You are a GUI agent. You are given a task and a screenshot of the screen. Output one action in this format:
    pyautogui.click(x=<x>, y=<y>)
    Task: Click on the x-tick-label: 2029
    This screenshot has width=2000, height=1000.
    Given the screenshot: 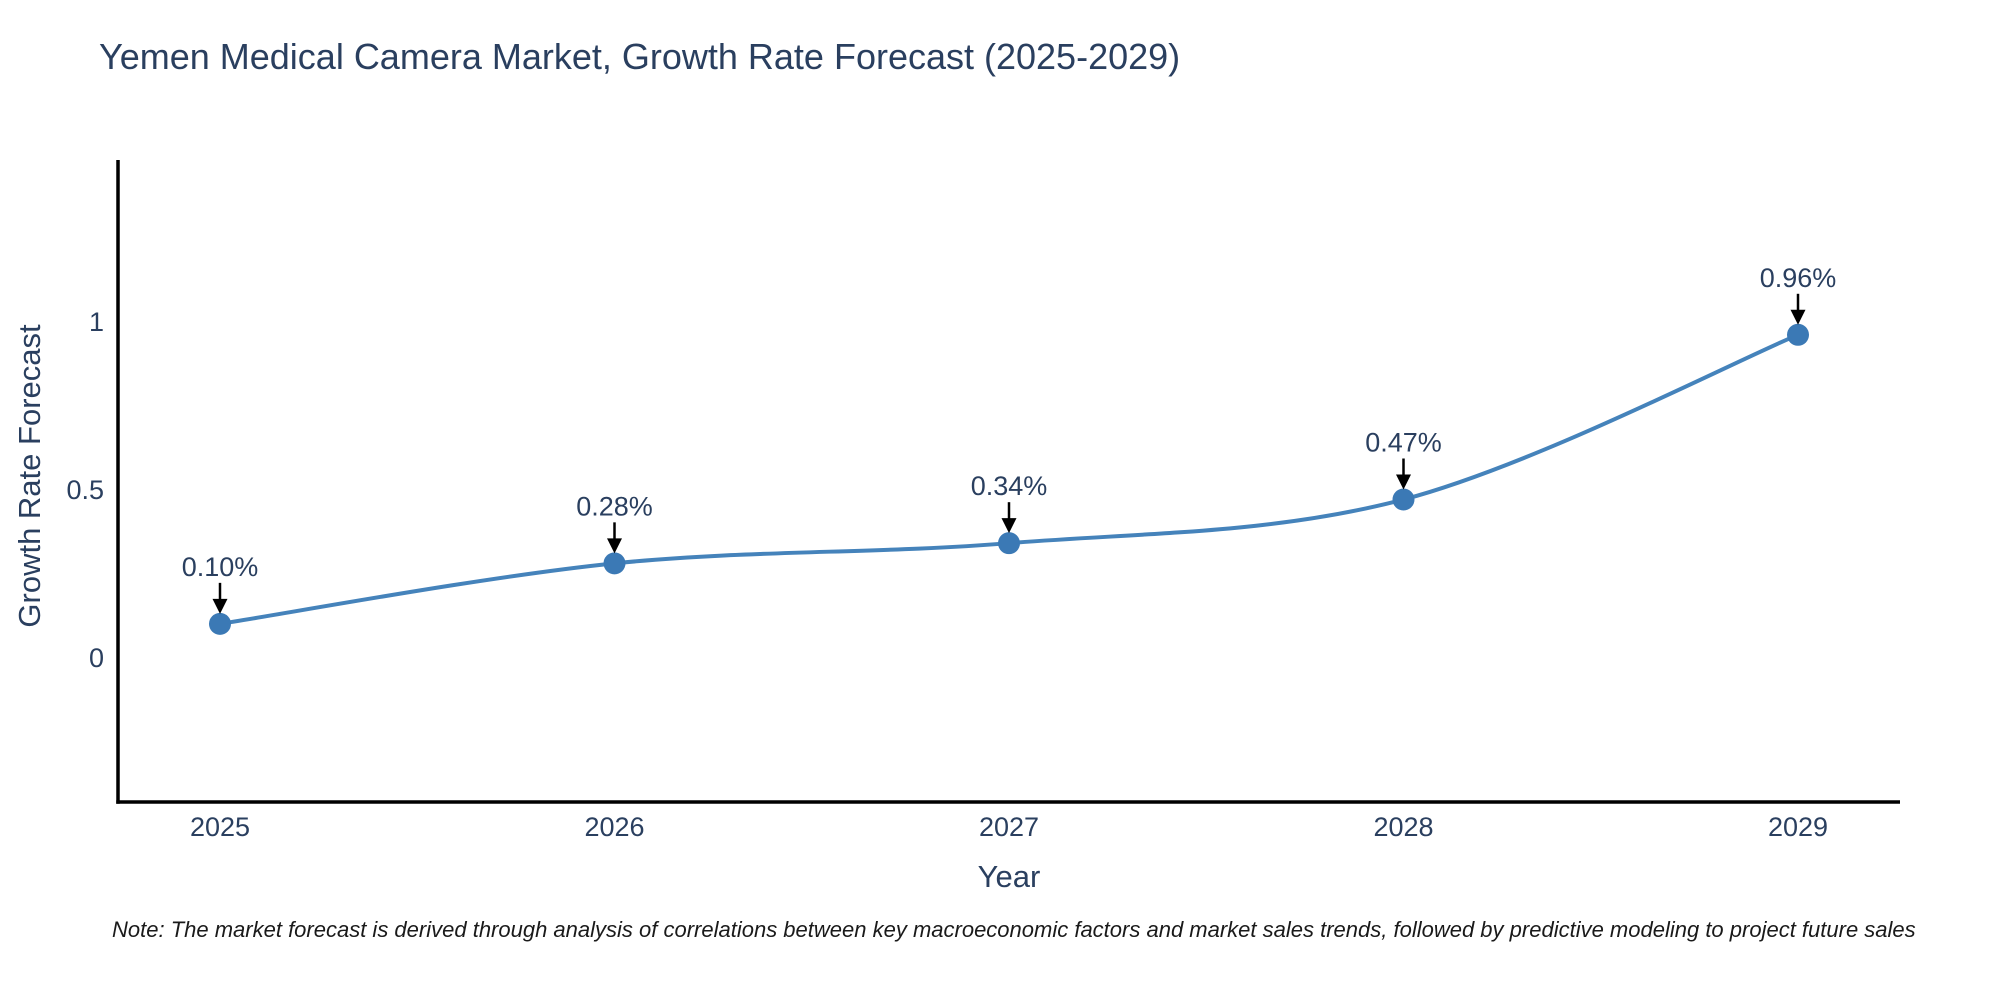 What is the action you would take?
    pyautogui.click(x=1798, y=827)
    